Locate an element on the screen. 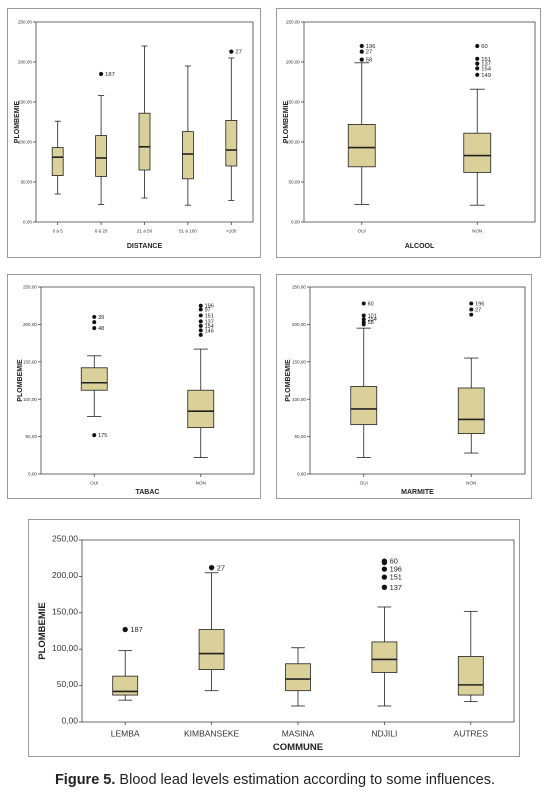  x-tick-label: NDJILI is located at coordinates (384, 734).